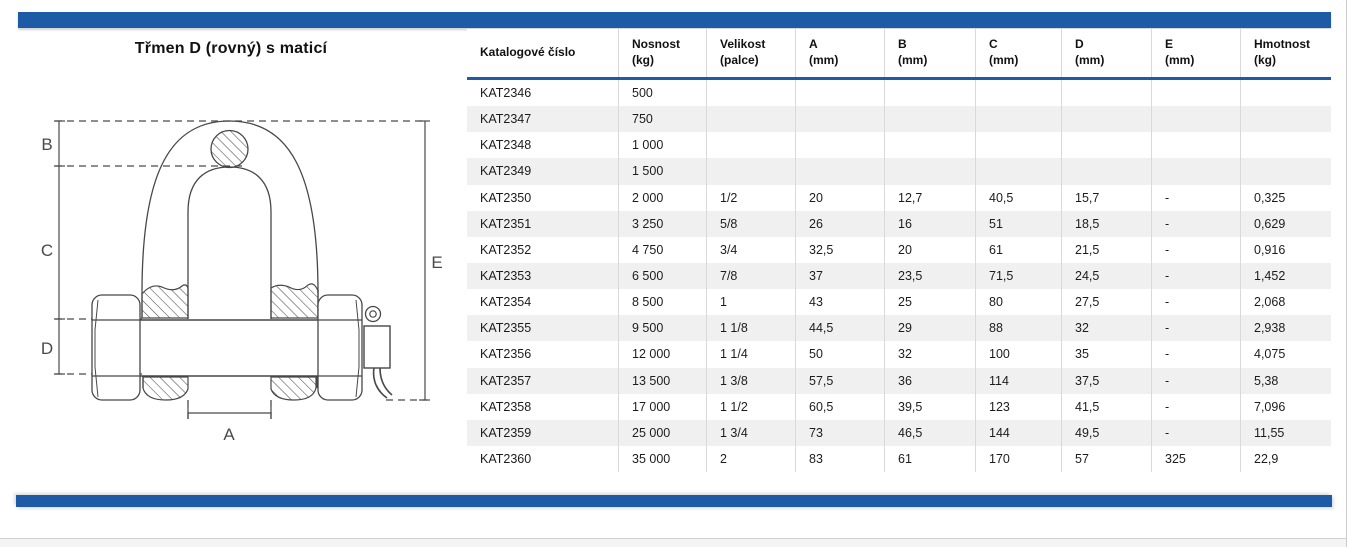  I want to click on column-header-5: C (mm), so click(1018, 53).